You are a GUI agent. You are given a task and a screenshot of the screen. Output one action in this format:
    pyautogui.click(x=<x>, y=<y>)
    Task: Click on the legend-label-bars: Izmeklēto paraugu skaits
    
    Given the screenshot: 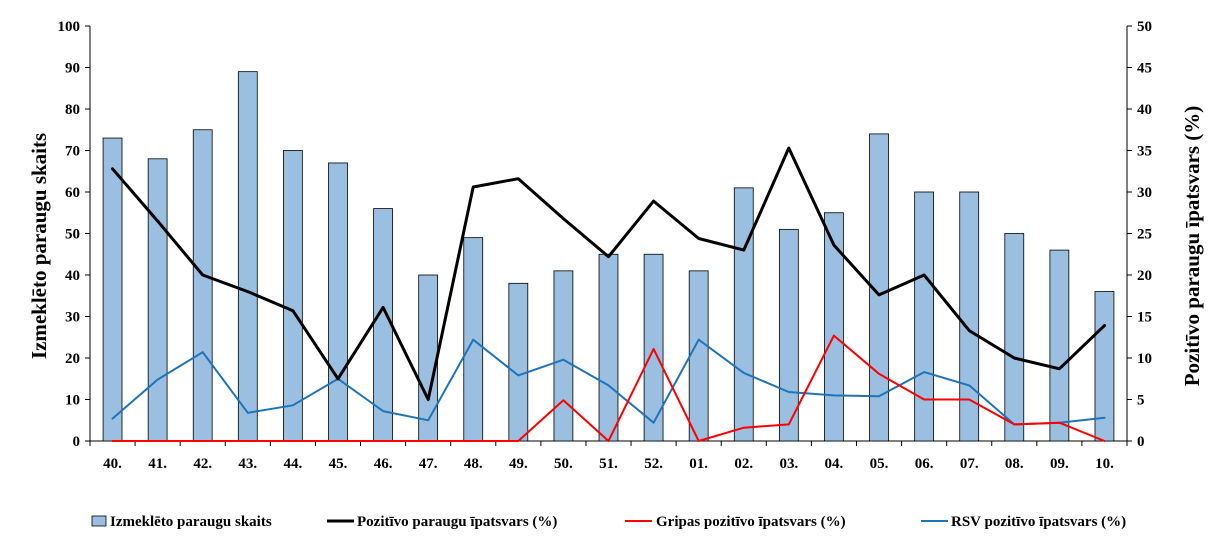 What is the action you would take?
    pyautogui.click(x=191, y=522)
    